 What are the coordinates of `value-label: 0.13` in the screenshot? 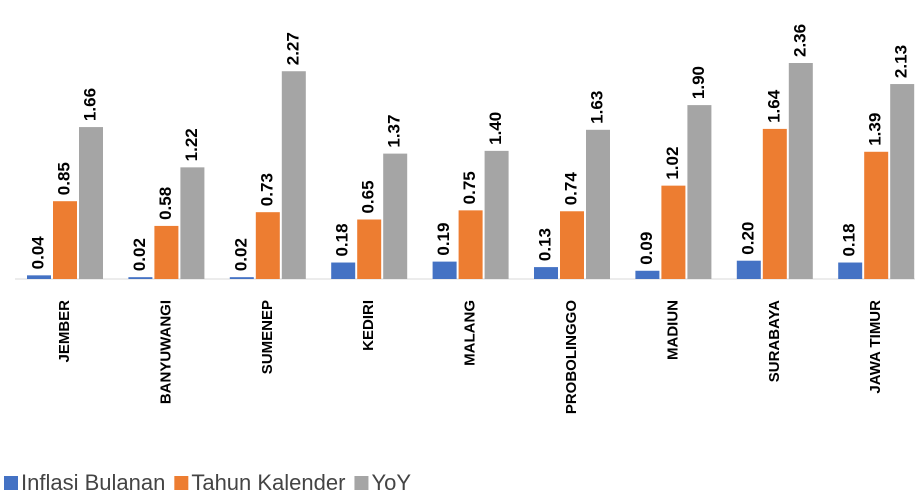 It's located at (544, 244).